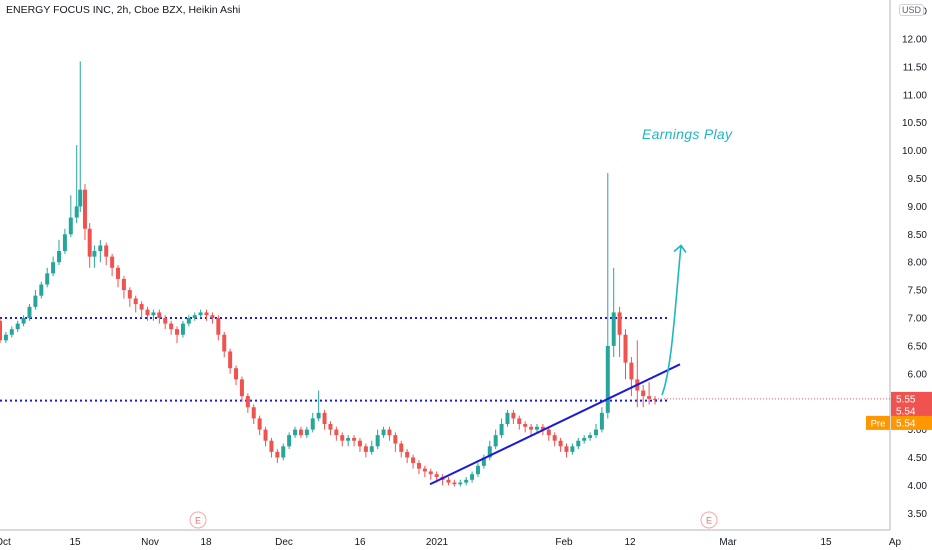 This screenshot has width=932, height=550. I want to click on y-tick-label: 10.50, so click(914, 123).